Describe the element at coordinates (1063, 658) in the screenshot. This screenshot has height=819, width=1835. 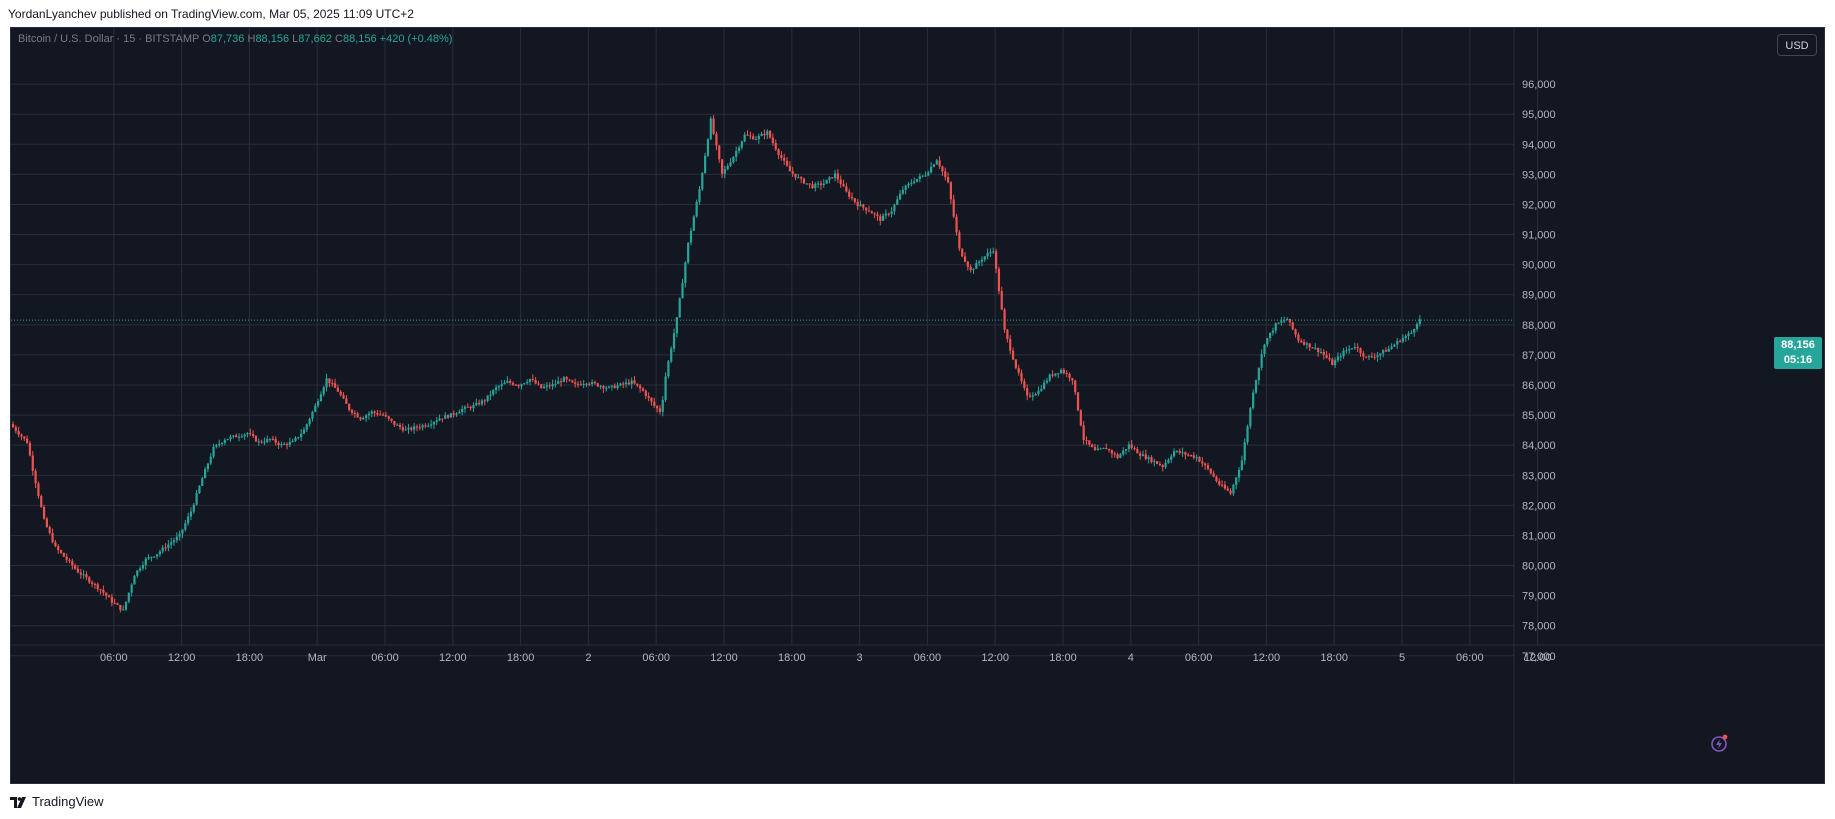
I see `time-tick-label: 18:00` at that location.